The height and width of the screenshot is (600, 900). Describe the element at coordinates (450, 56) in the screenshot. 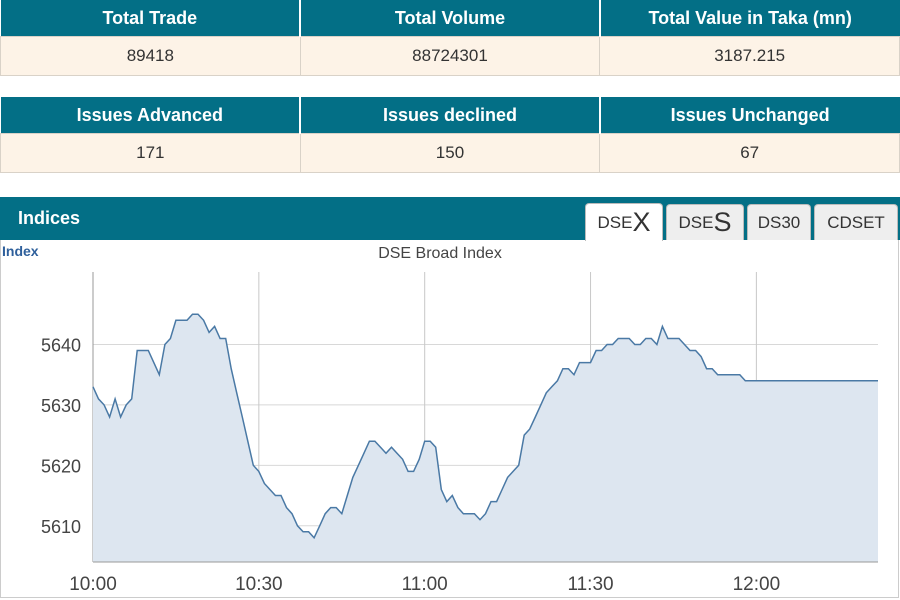

I see `total-volume-value: 88724301` at that location.